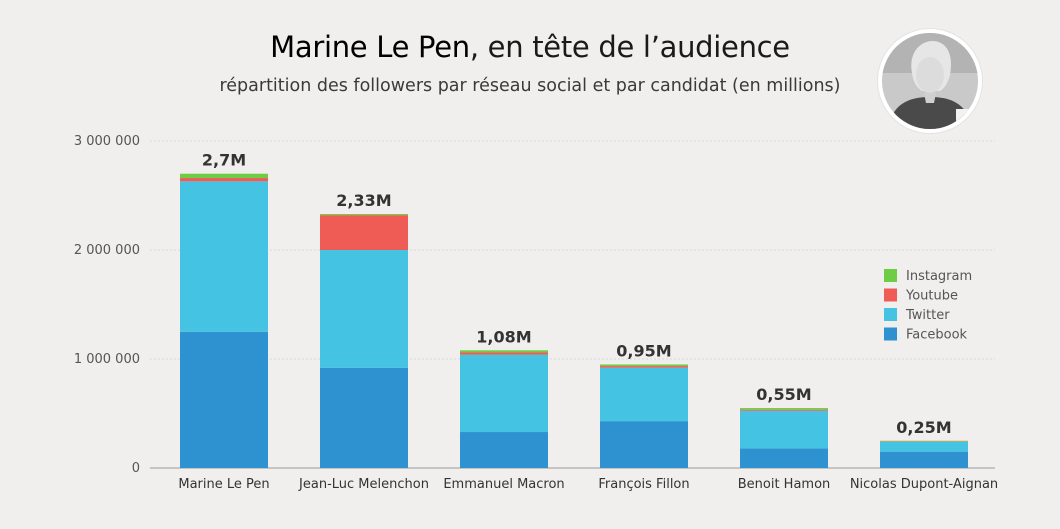 The height and width of the screenshot is (529, 1060). What do you see at coordinates (784, 484) in the screenshot?
I see `x-category-label: Benoit Hamon` at bounding box center [784, 484].